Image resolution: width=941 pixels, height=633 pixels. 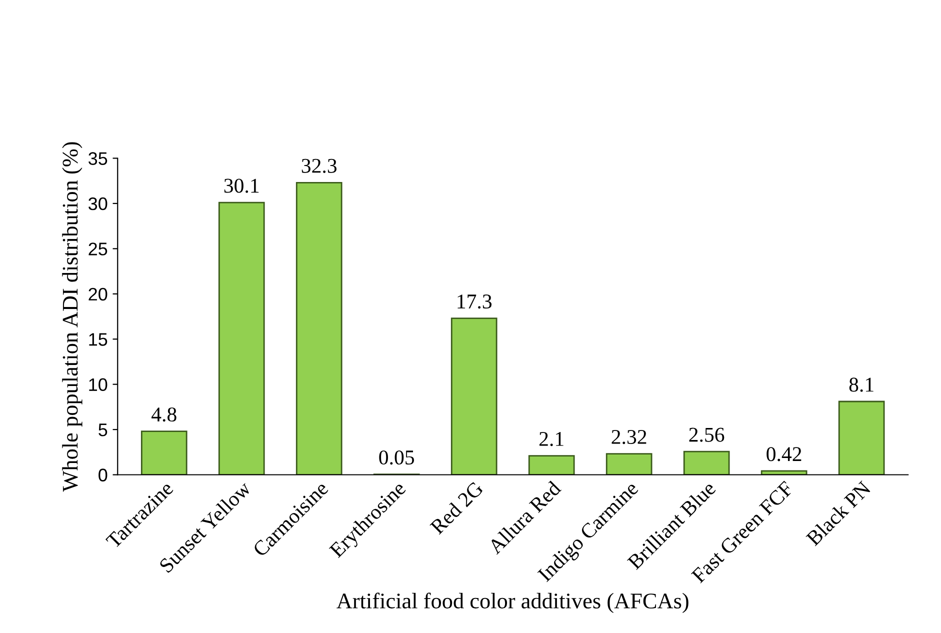 I want to click on x-tick-label: Red 2G, so click(x=456, y=507).